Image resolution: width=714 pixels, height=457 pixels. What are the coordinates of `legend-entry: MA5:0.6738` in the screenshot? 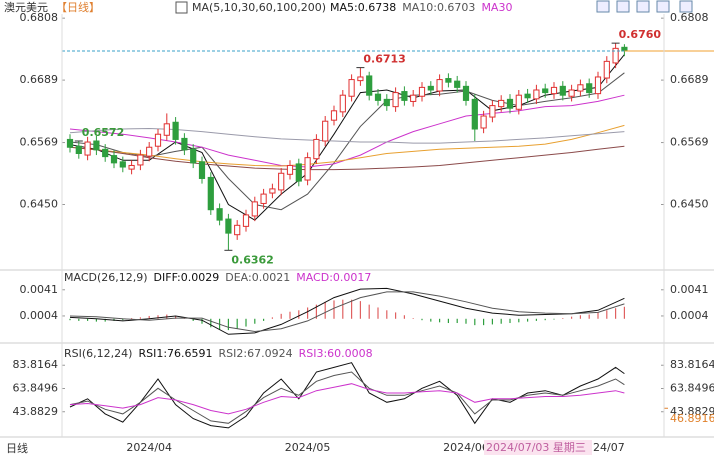 It's located at (363, 7).